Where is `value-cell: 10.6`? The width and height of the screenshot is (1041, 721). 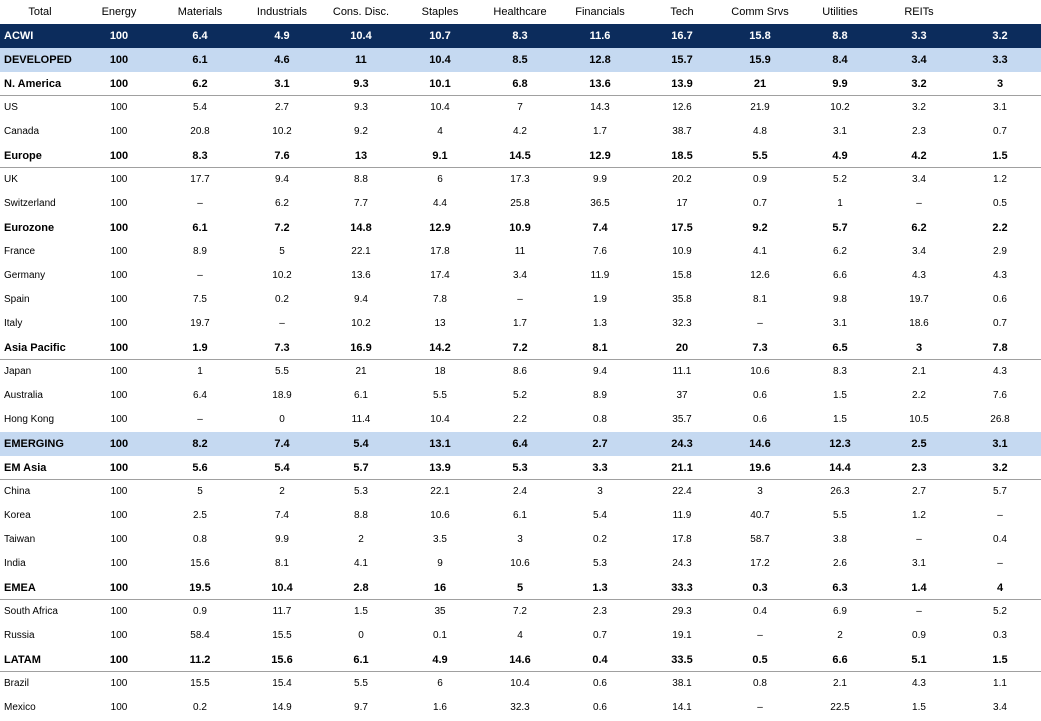
value-cell: 10.6 is located at coordinates (520, 563).